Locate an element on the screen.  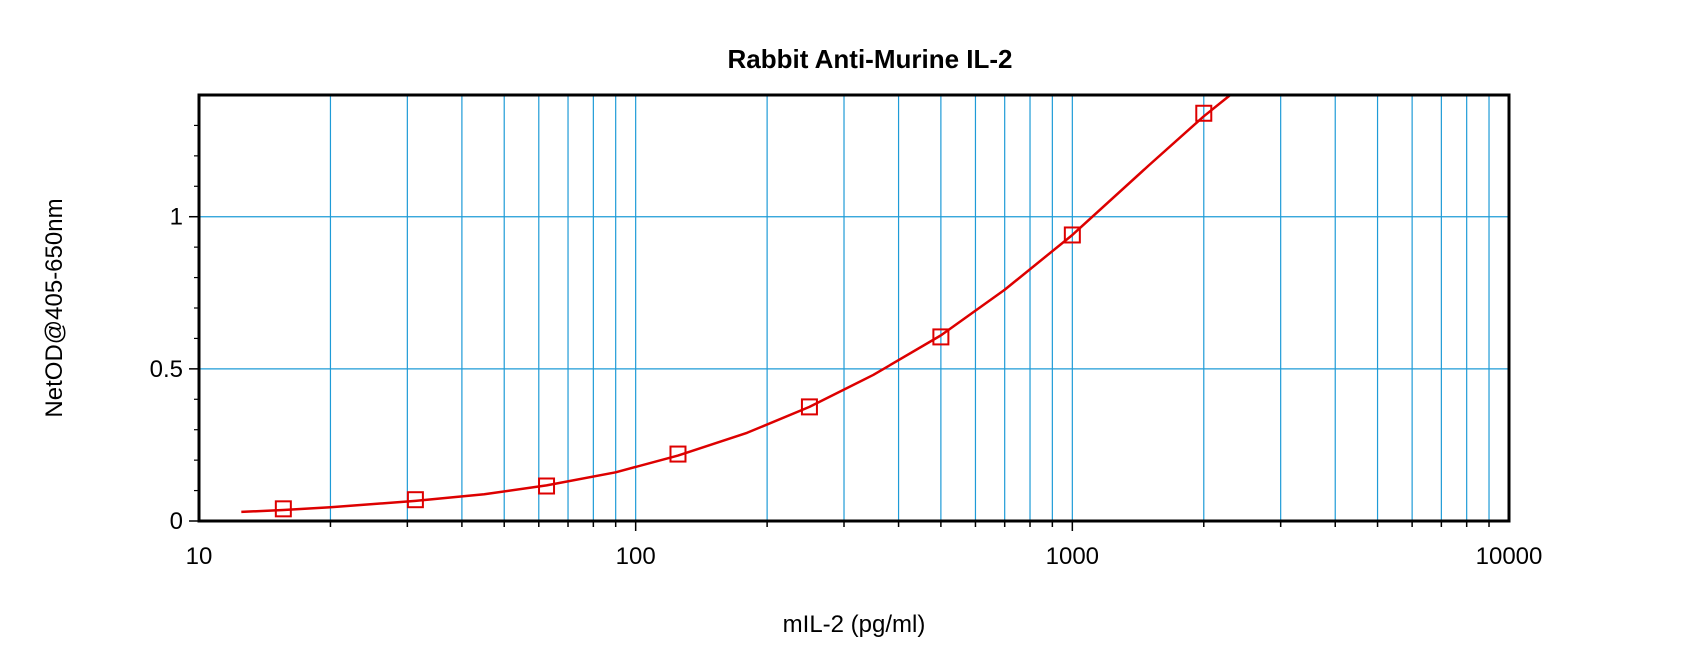
x-tick-label: 100 is located at coordinates (636, 556).